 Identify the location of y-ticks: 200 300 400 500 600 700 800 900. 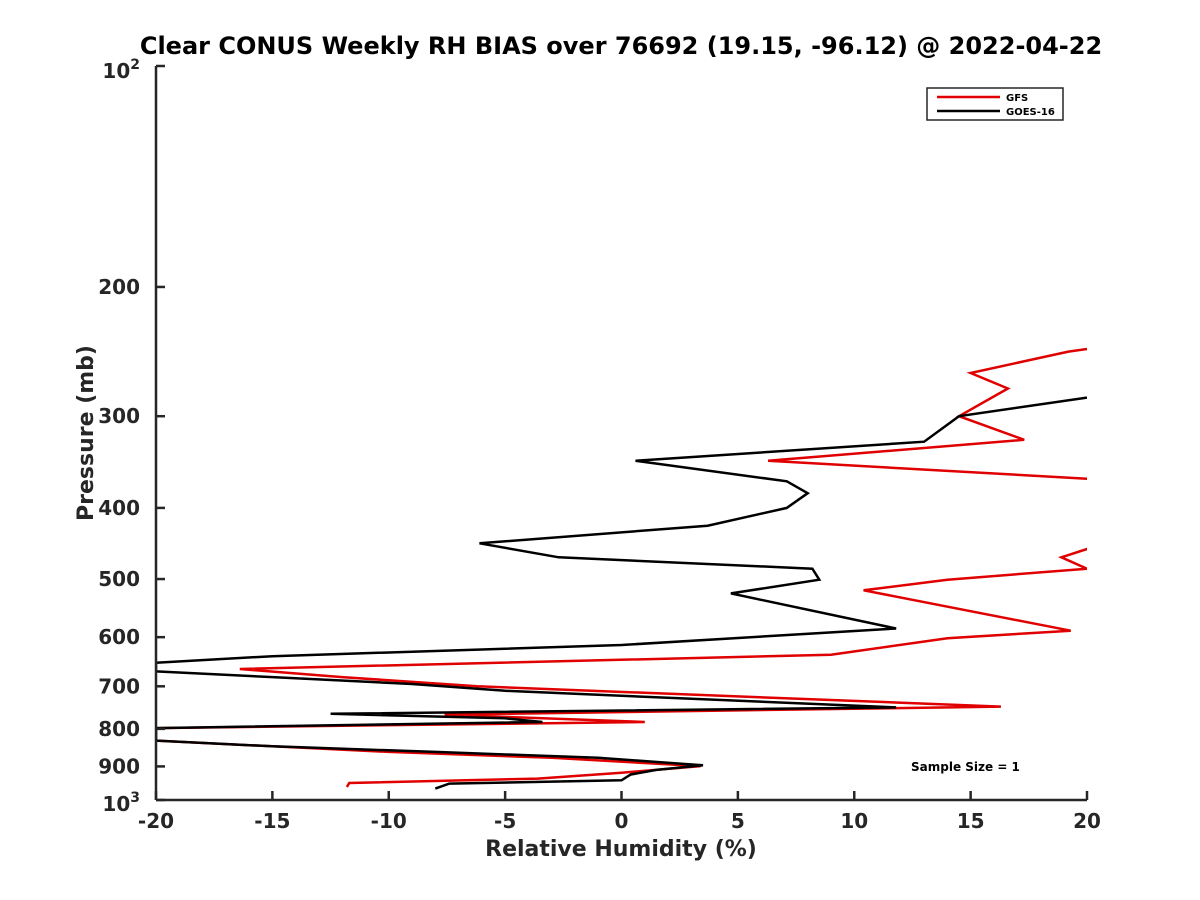
(131, 433).